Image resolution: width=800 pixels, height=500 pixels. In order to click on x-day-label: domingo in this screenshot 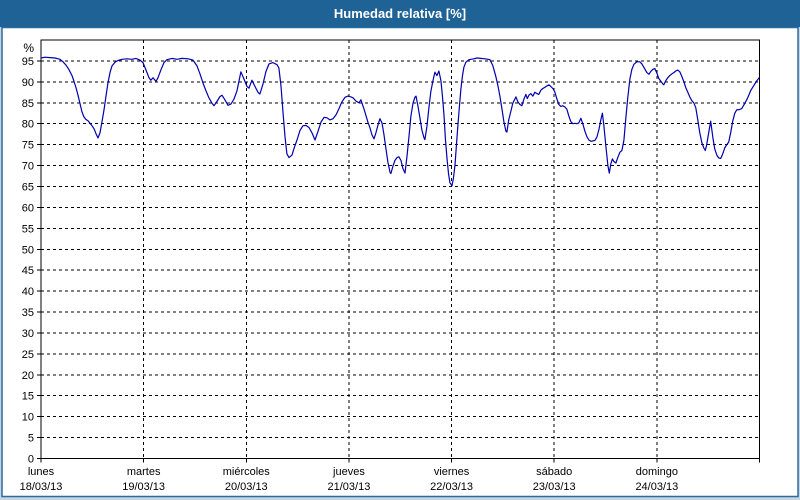, I will do `click(657, 472)`.